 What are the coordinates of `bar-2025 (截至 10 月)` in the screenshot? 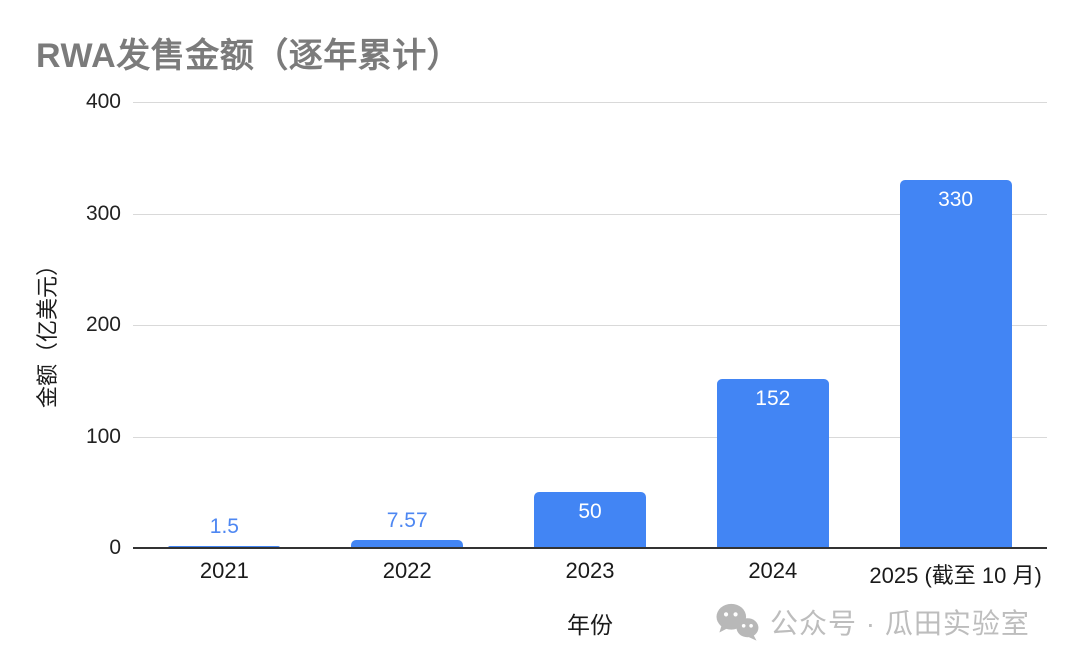 It's located at (955, 364).